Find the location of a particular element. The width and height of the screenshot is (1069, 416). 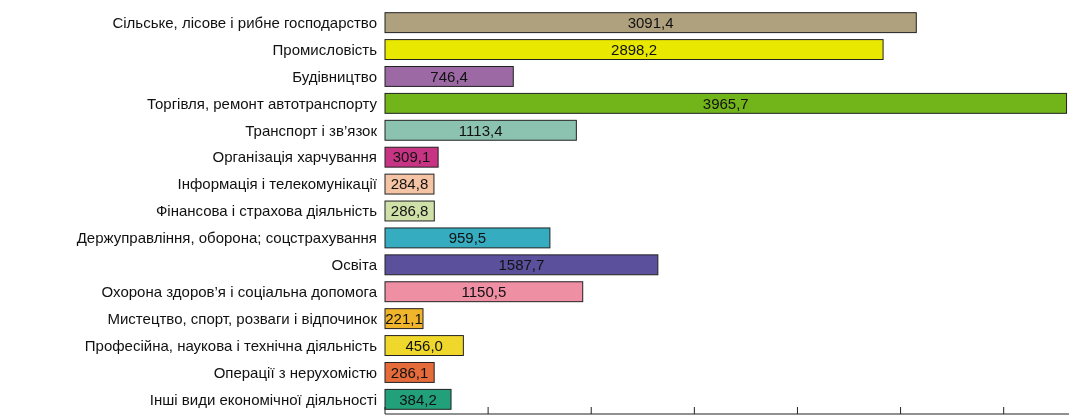

data-label: 746,4 is located at coordinates (449, 76).